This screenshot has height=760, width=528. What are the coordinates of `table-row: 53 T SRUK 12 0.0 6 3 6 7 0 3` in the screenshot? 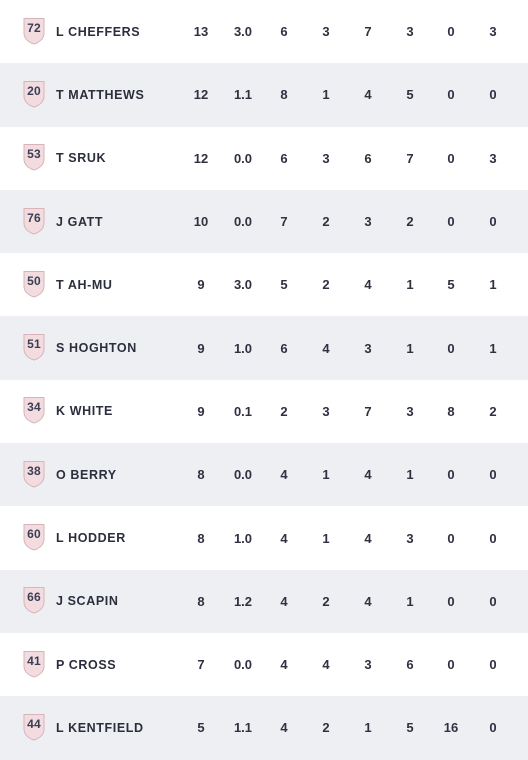 It's located at (264, 158).